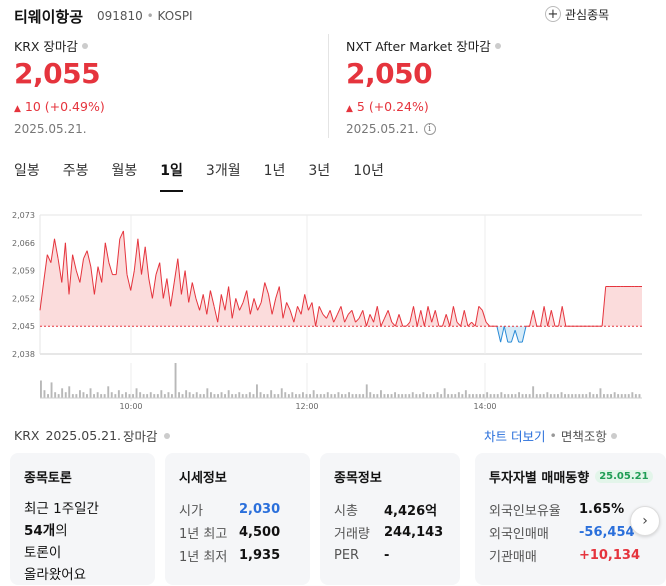 This screenshot has height=586, width=666. I want to click on tab-1일: 1일, so click(171, 176).